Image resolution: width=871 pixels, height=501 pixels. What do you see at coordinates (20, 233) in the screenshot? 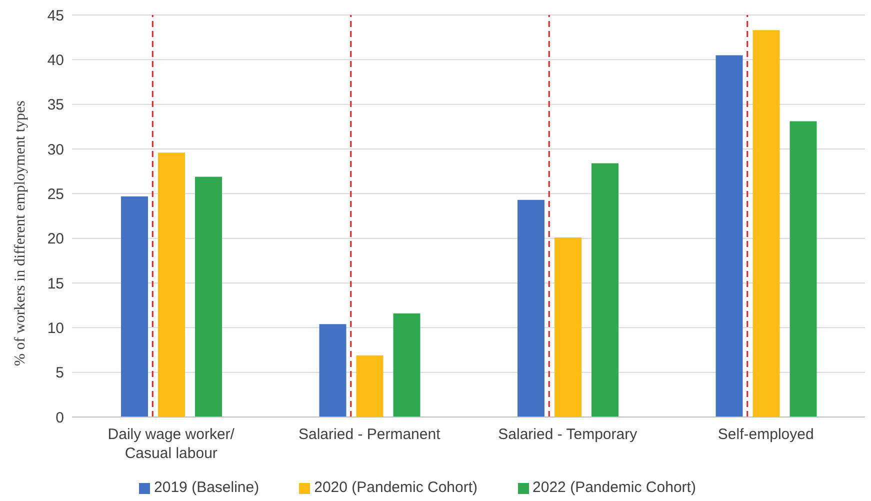
I see `y-axis-title: % of workers in different employment types` at bounding box center [20, 233].